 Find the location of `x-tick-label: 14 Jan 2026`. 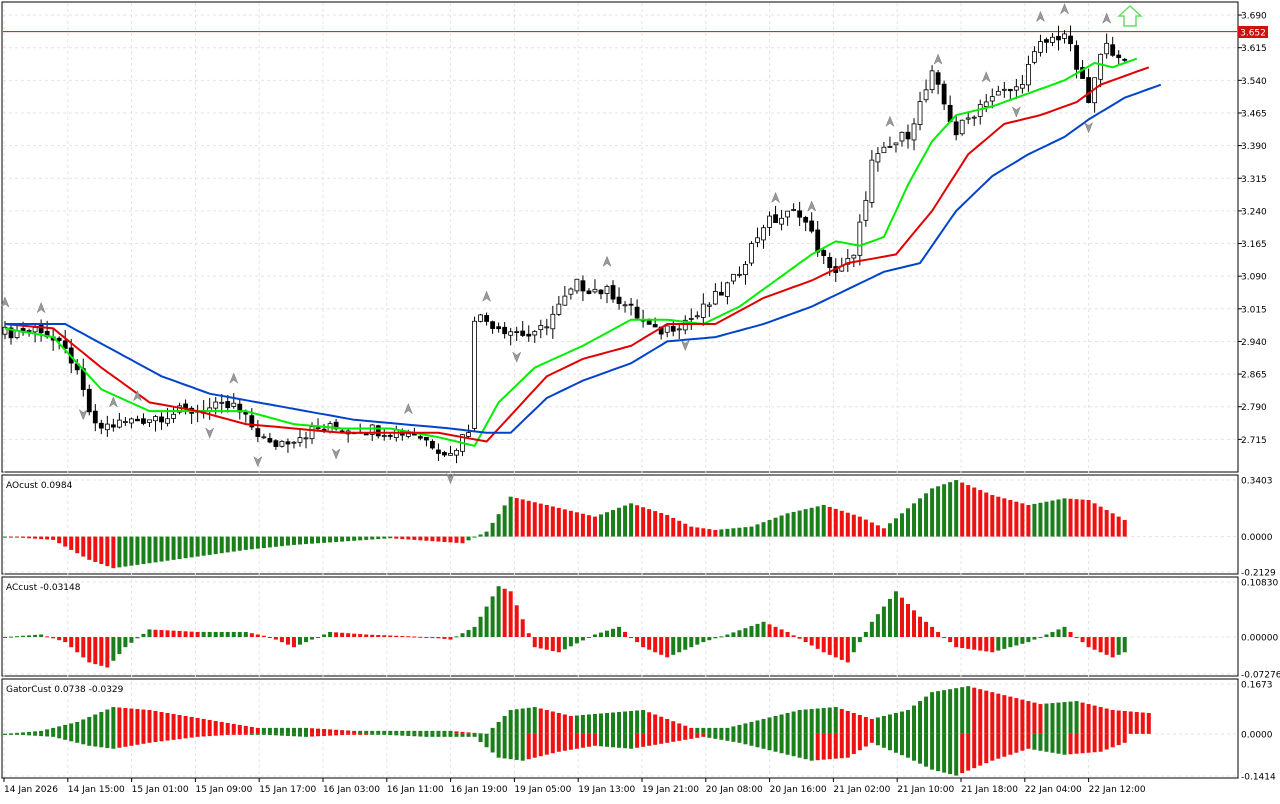

x-tick-label: 14 Jan 2026 is located at coordinates (31, 790).